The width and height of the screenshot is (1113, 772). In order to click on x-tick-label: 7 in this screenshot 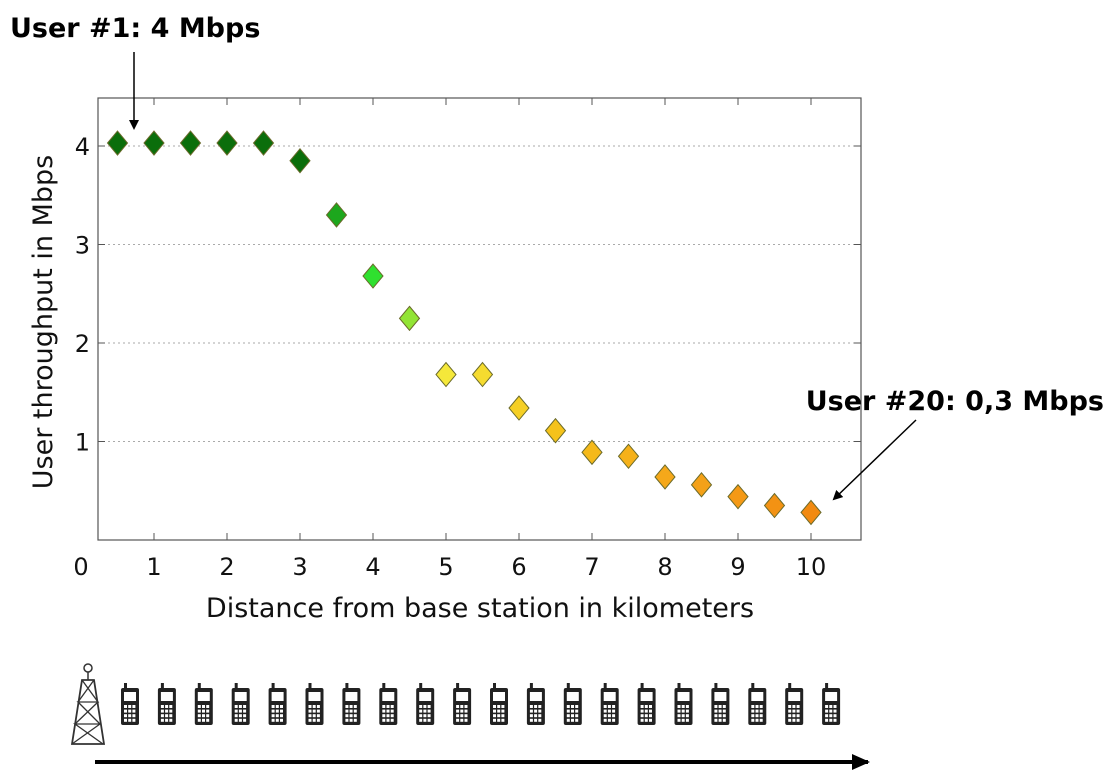, I will do `click(591, 567)`.